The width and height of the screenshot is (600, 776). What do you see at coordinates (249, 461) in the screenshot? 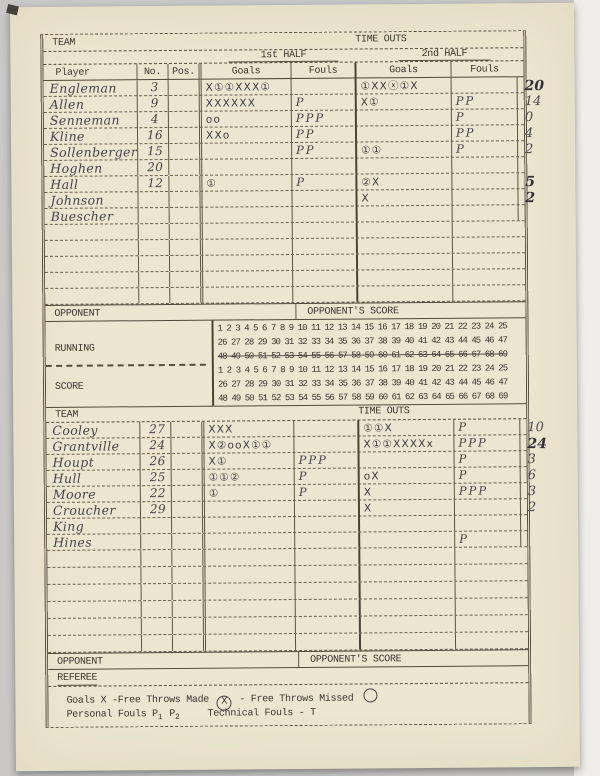
I see `goals-first-half-cell: X①` at bounding box center [249, 461].